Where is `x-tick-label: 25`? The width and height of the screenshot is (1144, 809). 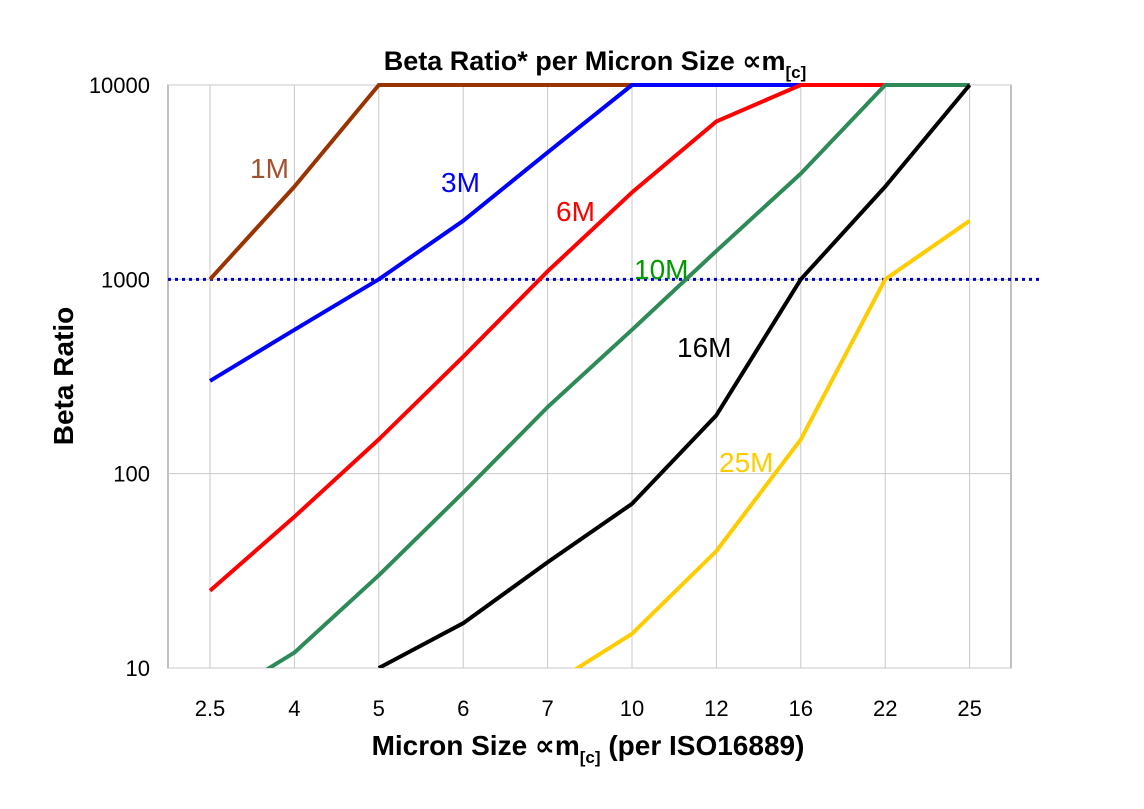
x-tick-label: 25 is located at coordinates (969, 708).